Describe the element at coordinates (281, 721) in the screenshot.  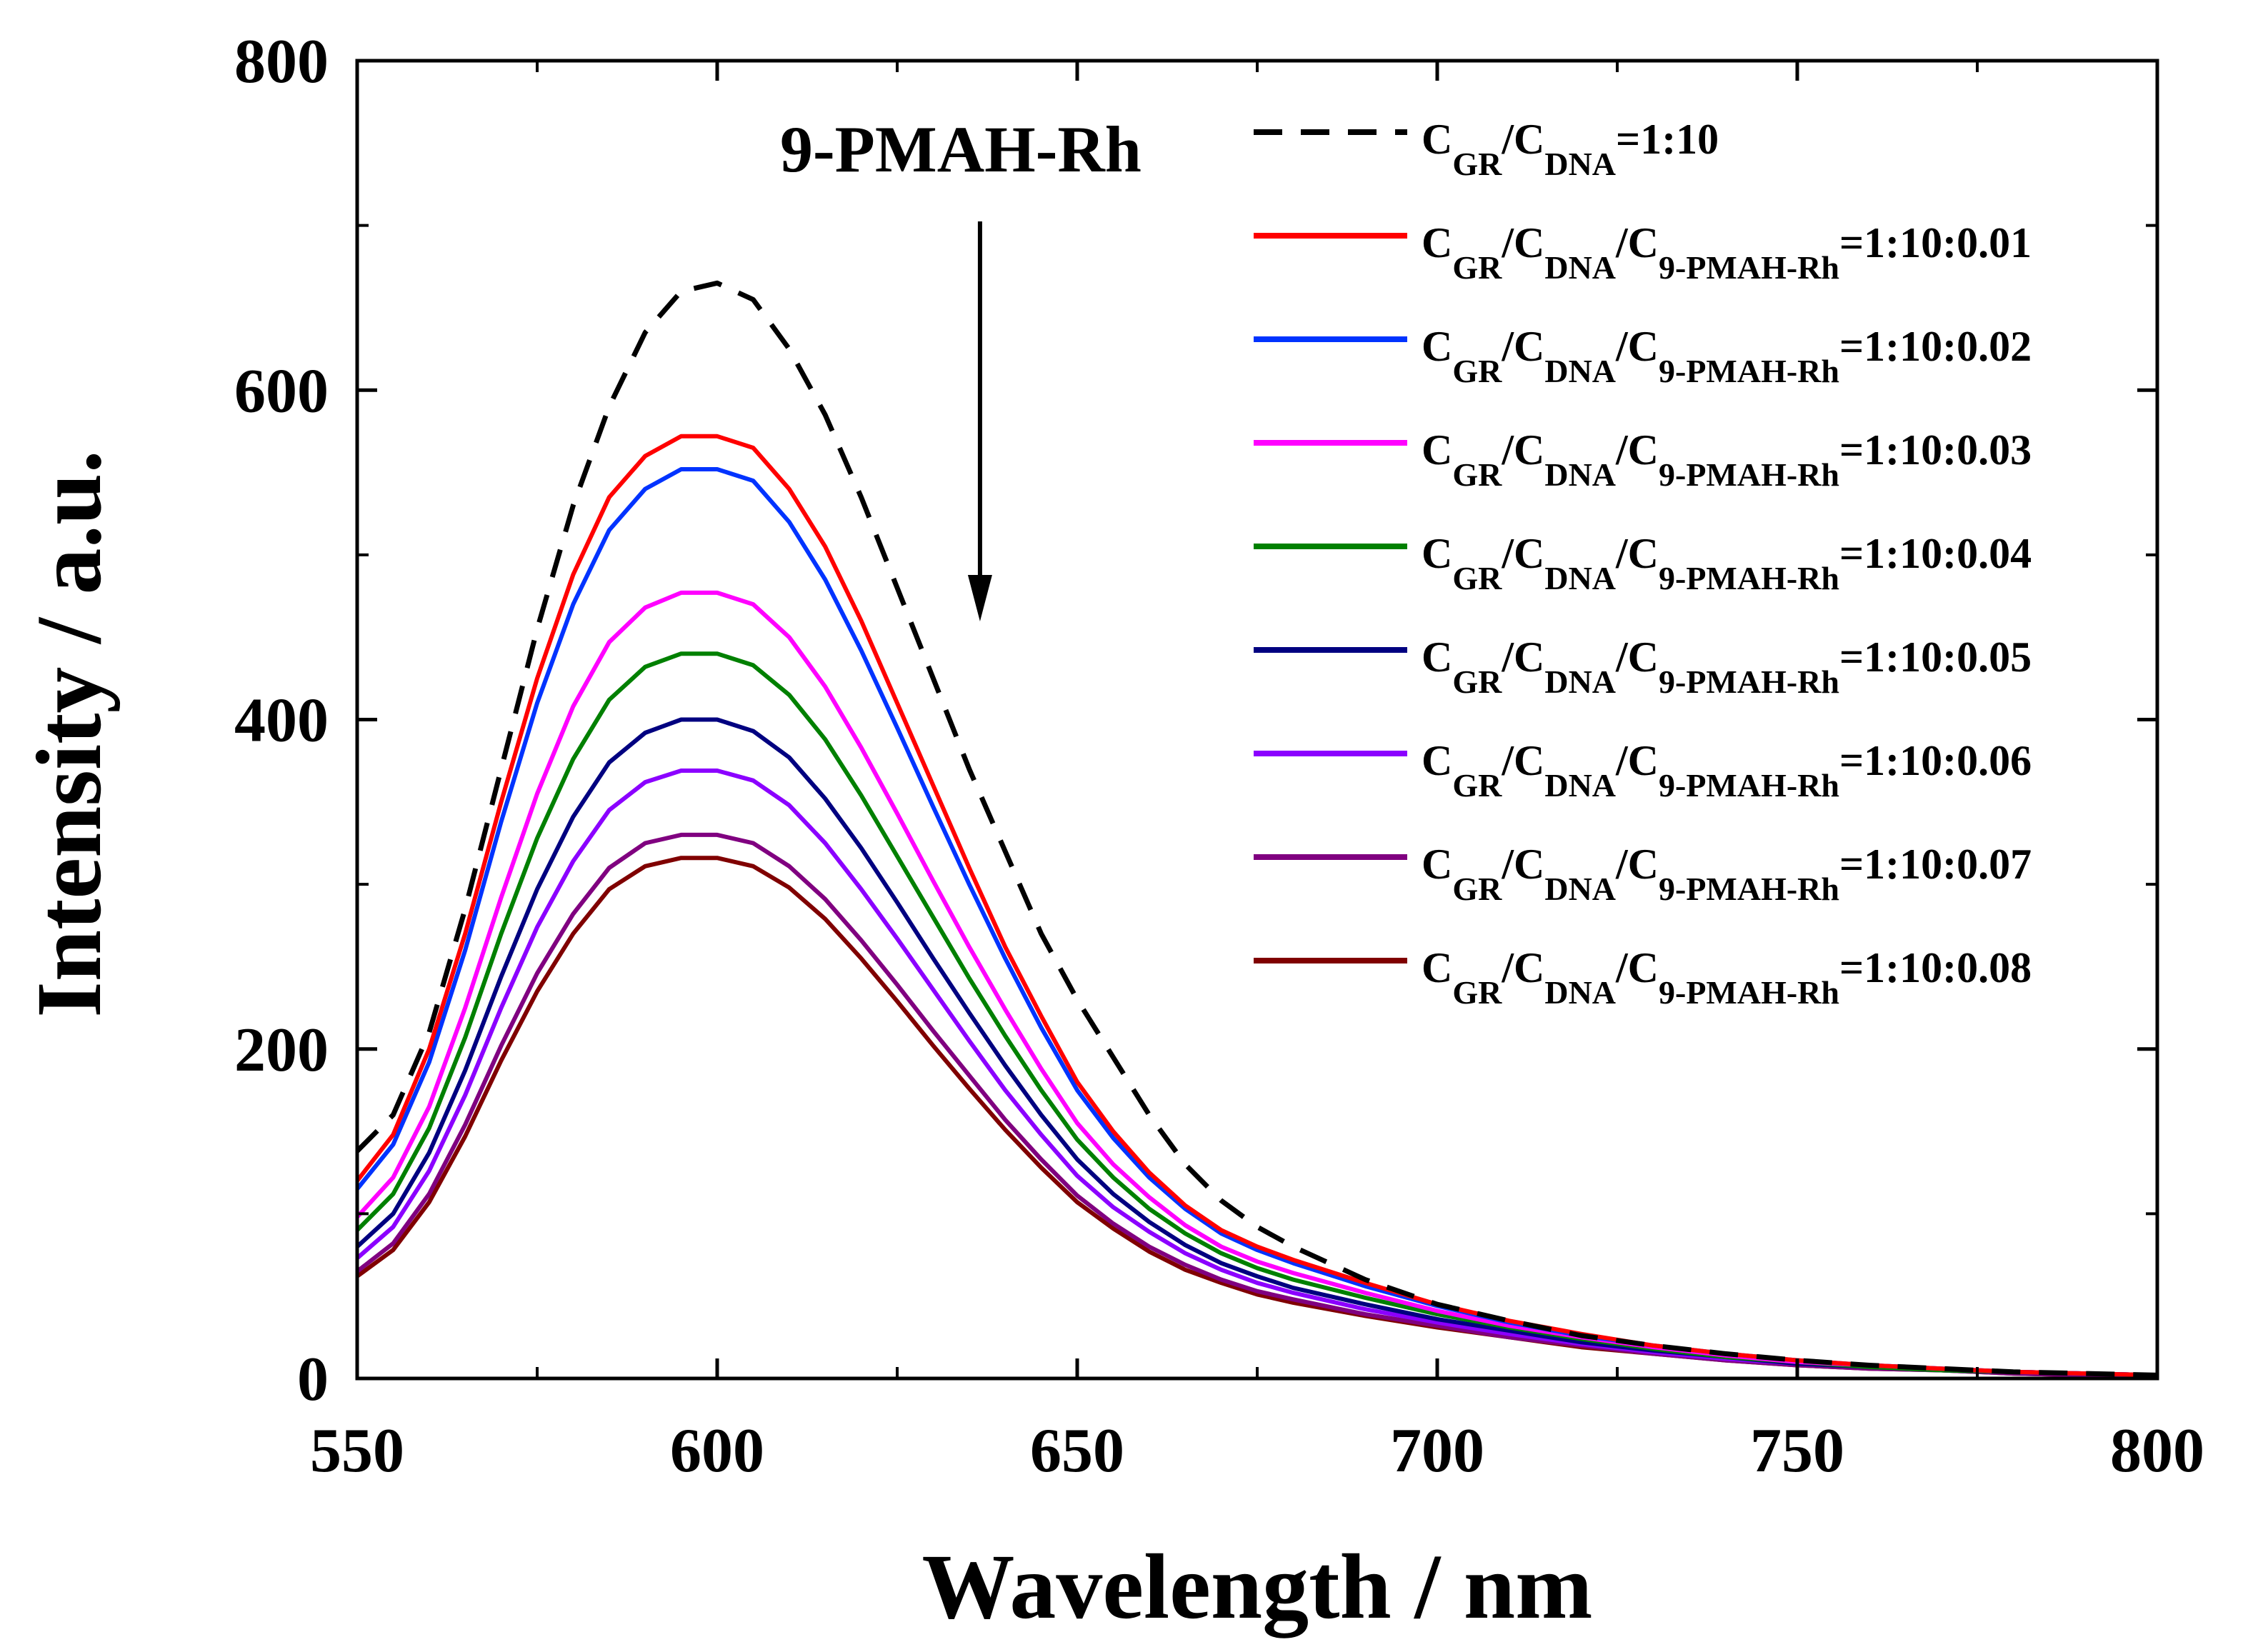
I see `y-tick-label: 400` at that location.